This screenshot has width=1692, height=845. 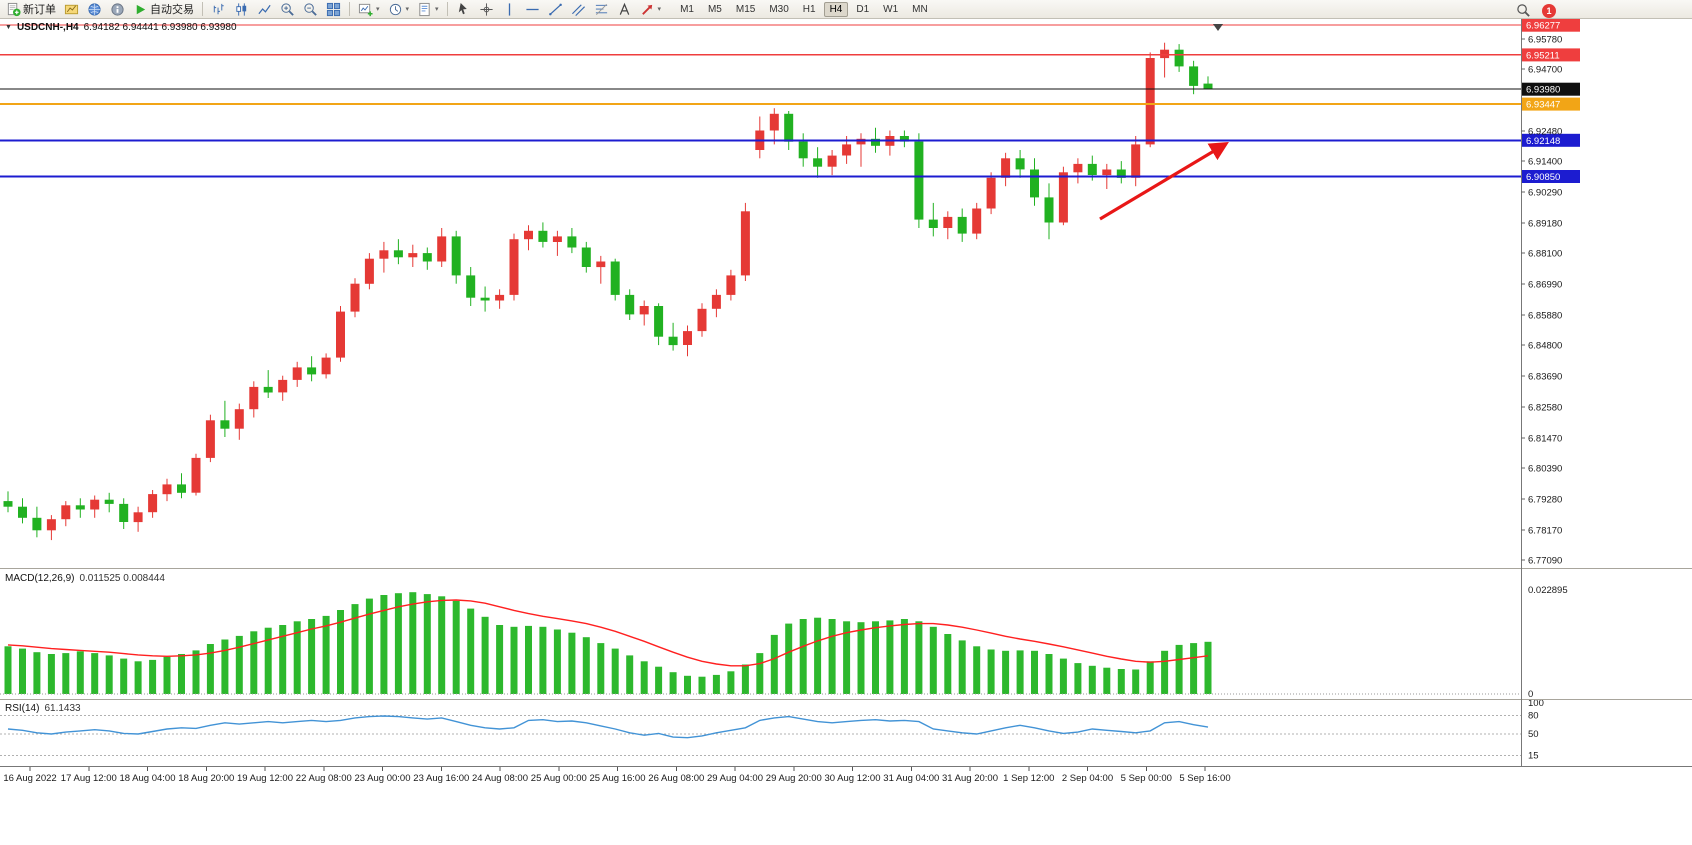 I want to click on timeframe-button-m5: M5, so click(x=714, y=9).